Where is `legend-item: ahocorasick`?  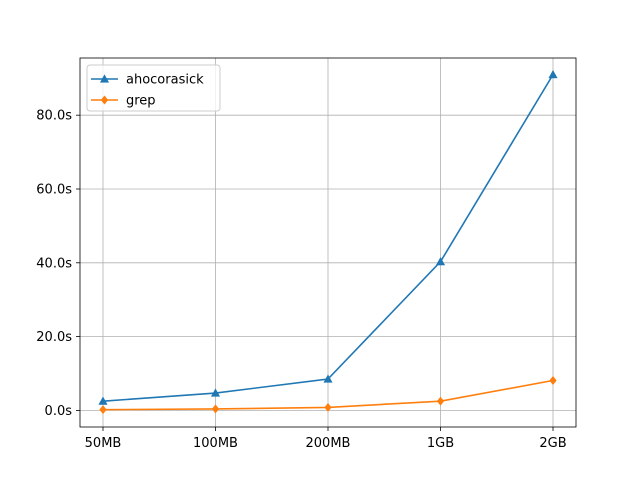 legend-item: ahocorasick is located at coordinates (147, 80).